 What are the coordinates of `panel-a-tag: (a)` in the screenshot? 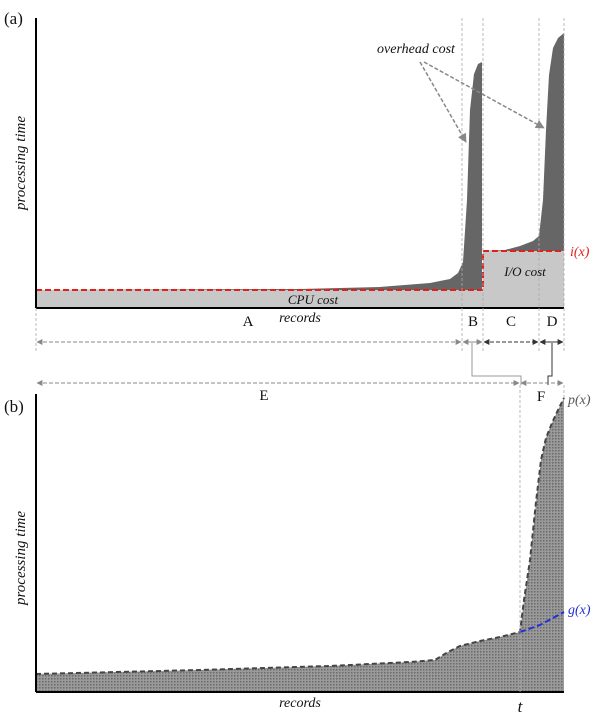 It's located at (13, 18).